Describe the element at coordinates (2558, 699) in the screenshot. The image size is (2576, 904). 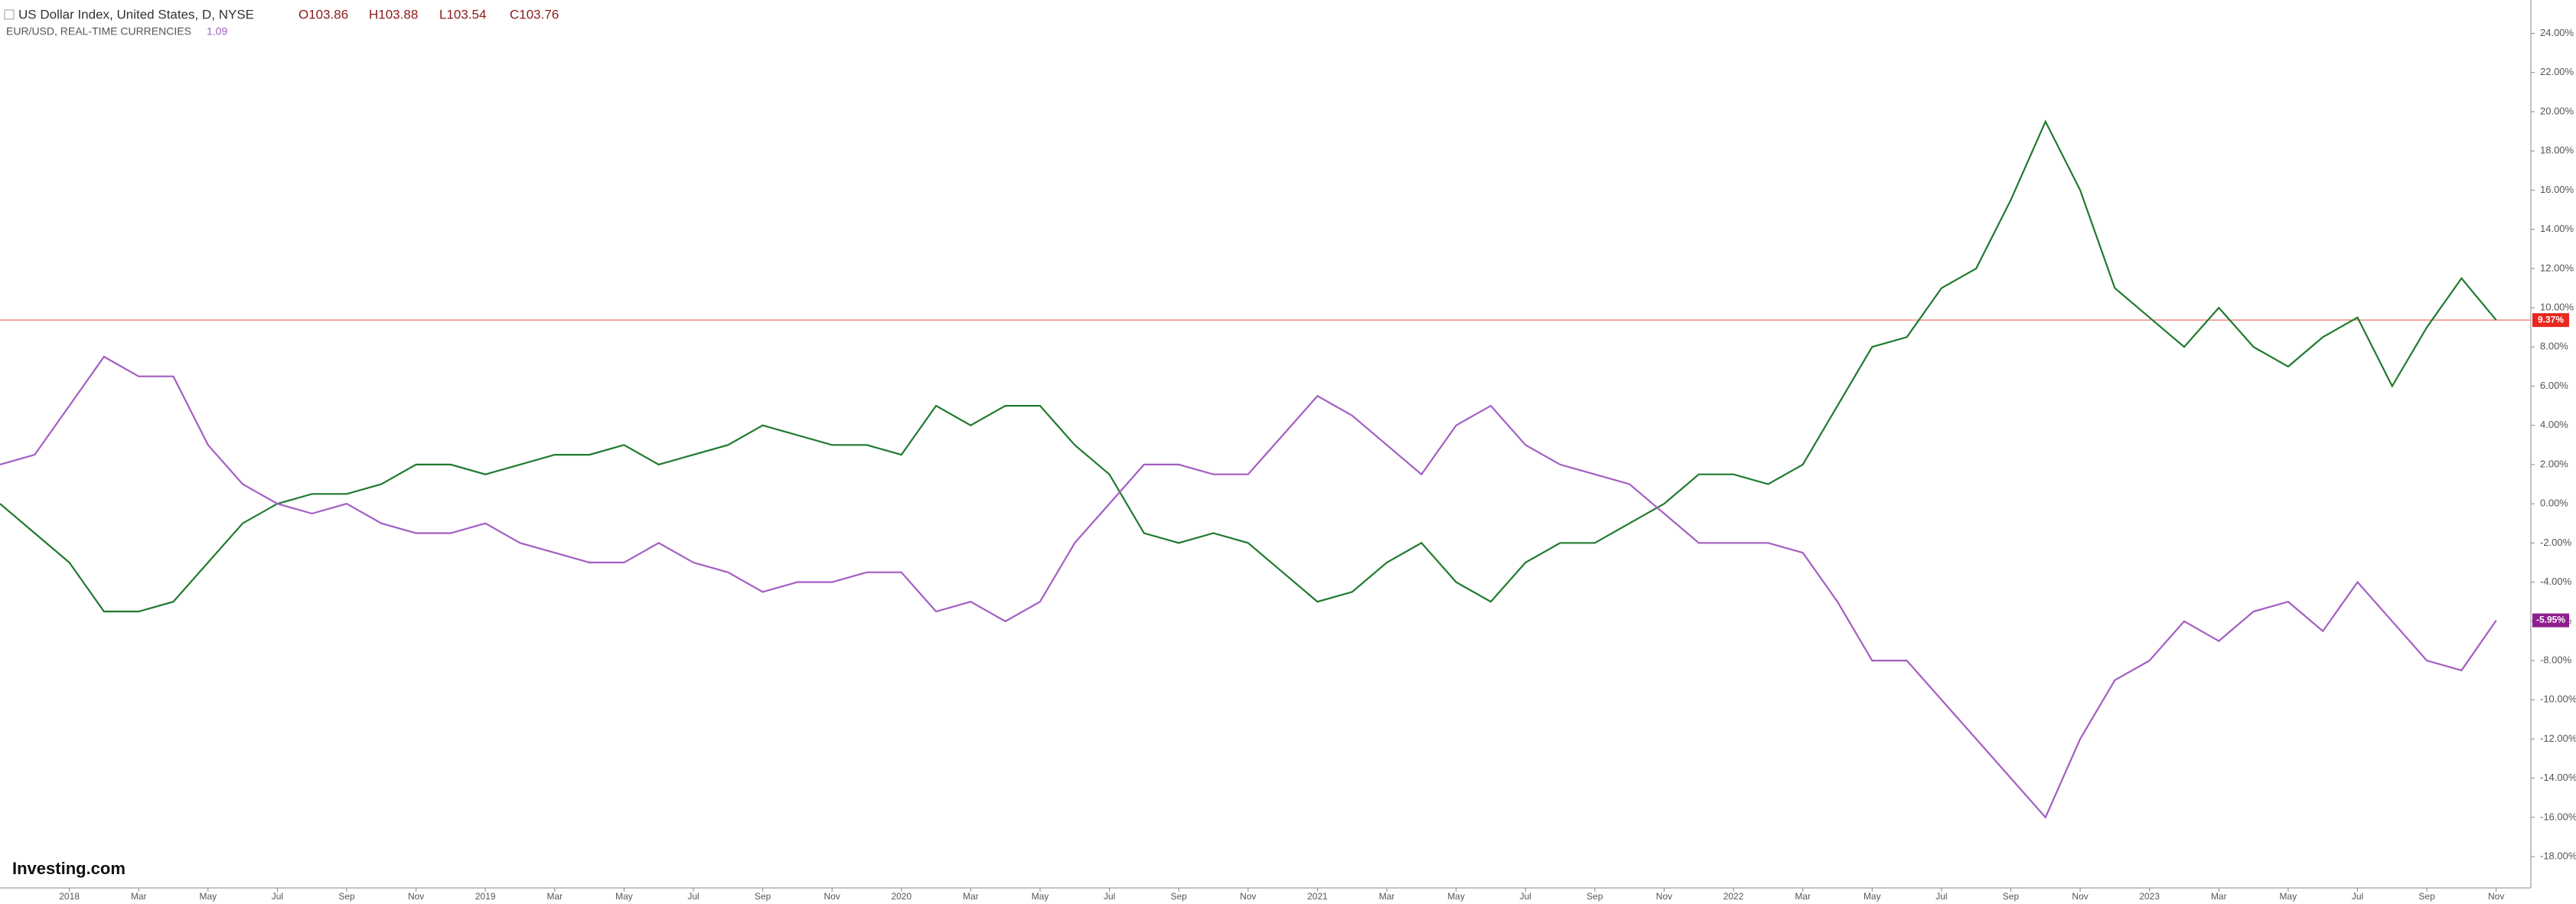
I see `y-tick-label: -10.00%` at that location.